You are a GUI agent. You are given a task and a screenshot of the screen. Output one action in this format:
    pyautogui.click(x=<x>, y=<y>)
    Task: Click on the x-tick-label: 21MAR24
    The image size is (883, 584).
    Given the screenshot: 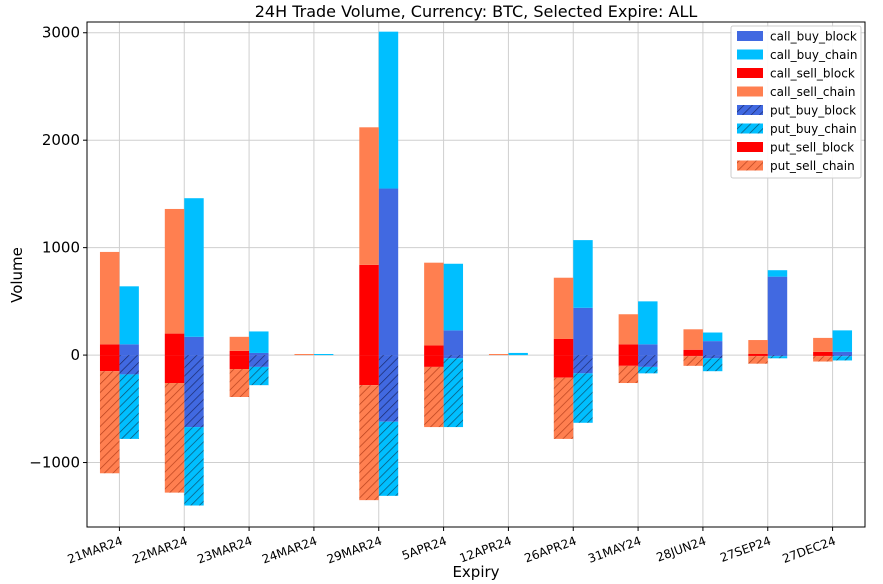 What is the action you would take?
    pyautogui.click(x=95, y=550)
    